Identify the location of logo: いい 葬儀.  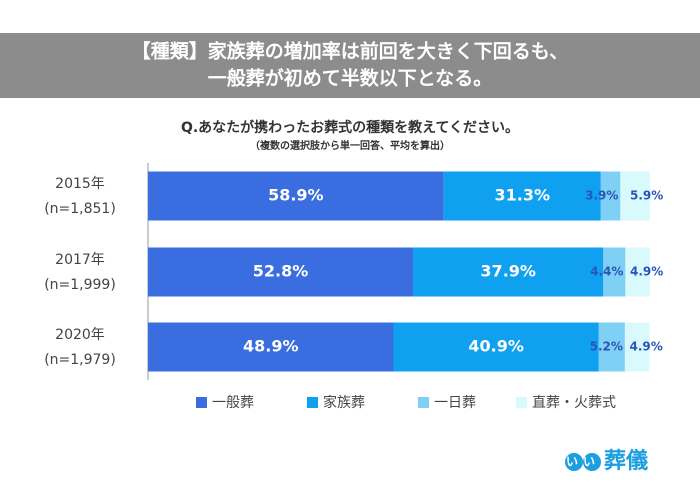
(606, 461).